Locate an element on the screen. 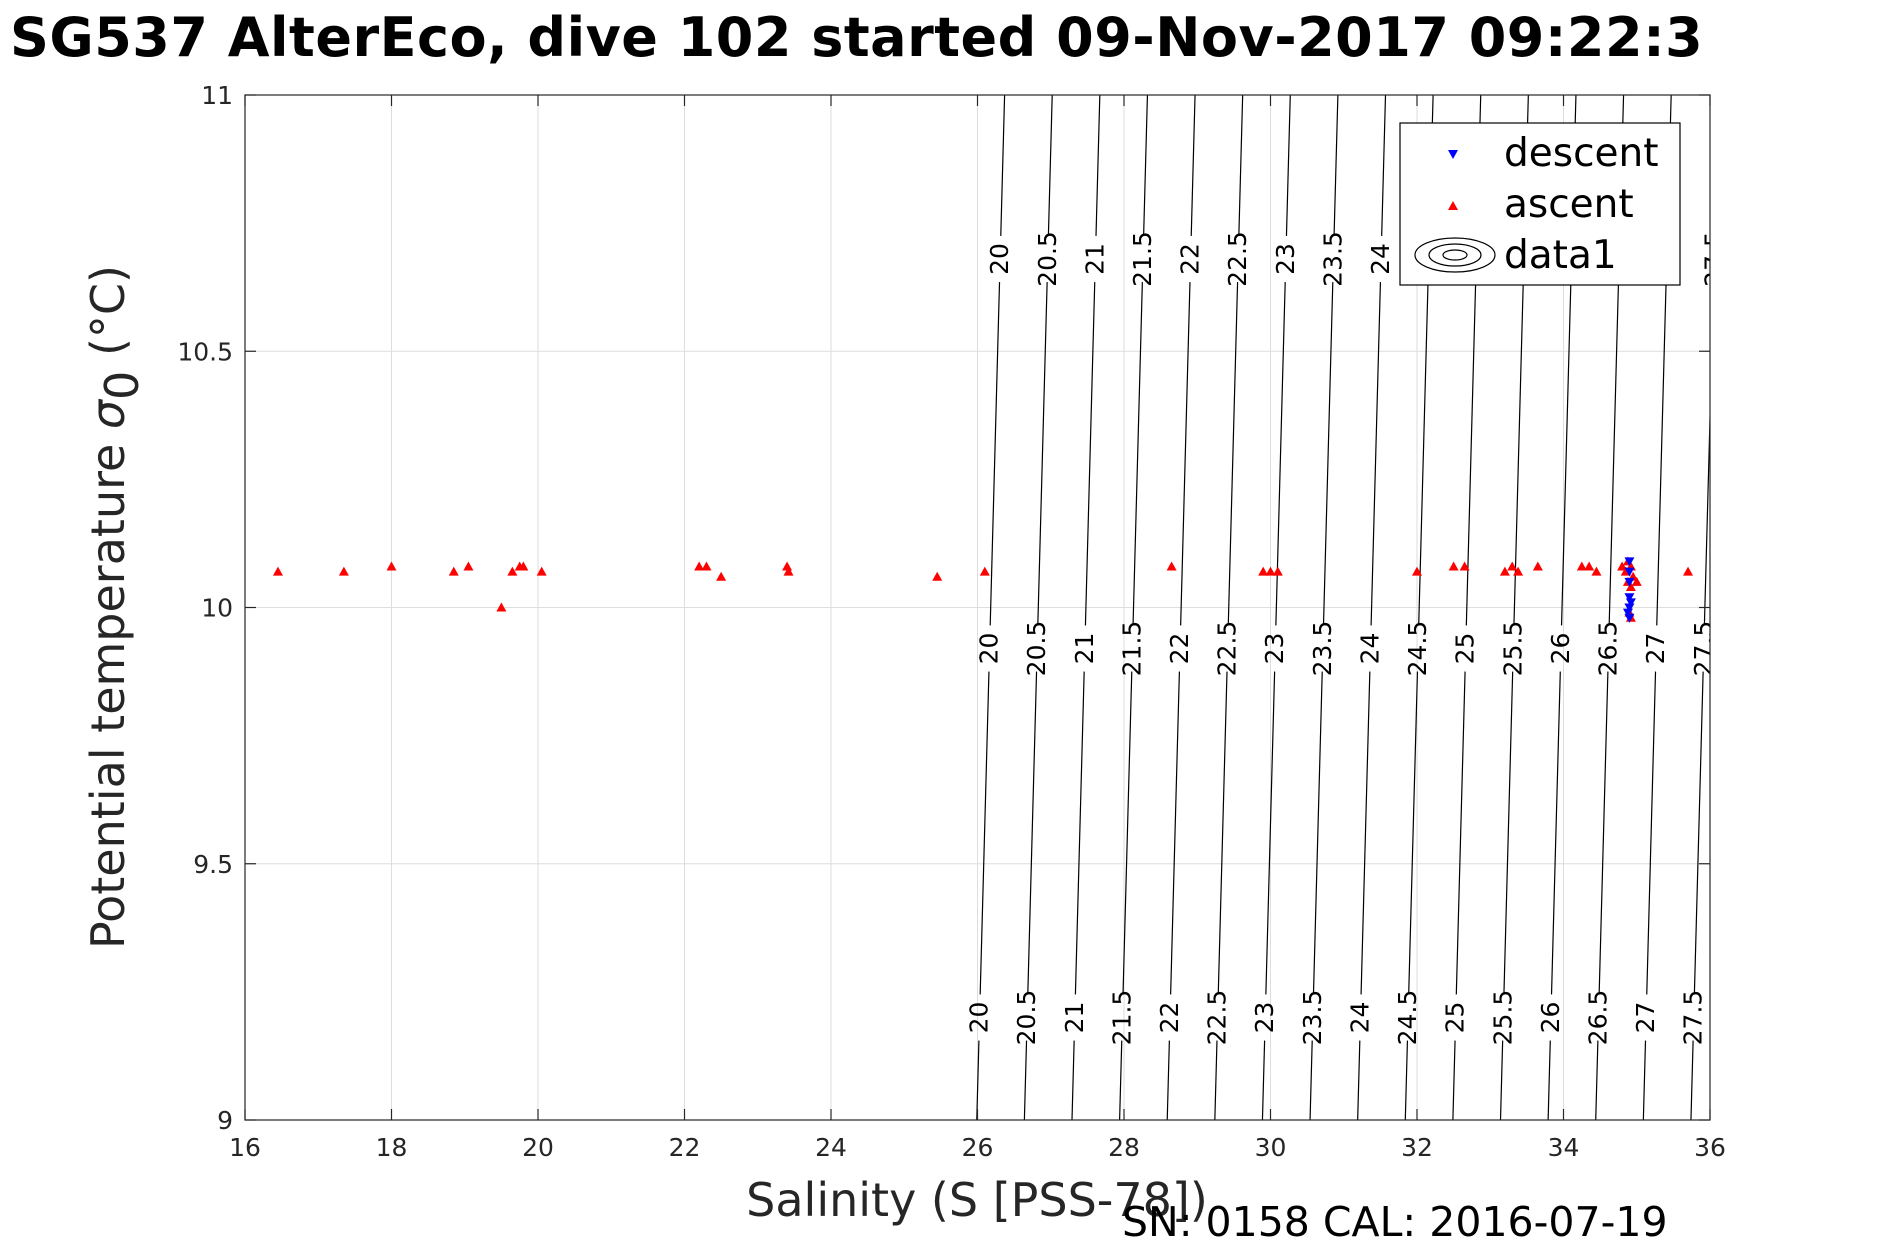 The image size is (1890, 1260). x-tick-label: 26 is located at coordinates (978, 1147).